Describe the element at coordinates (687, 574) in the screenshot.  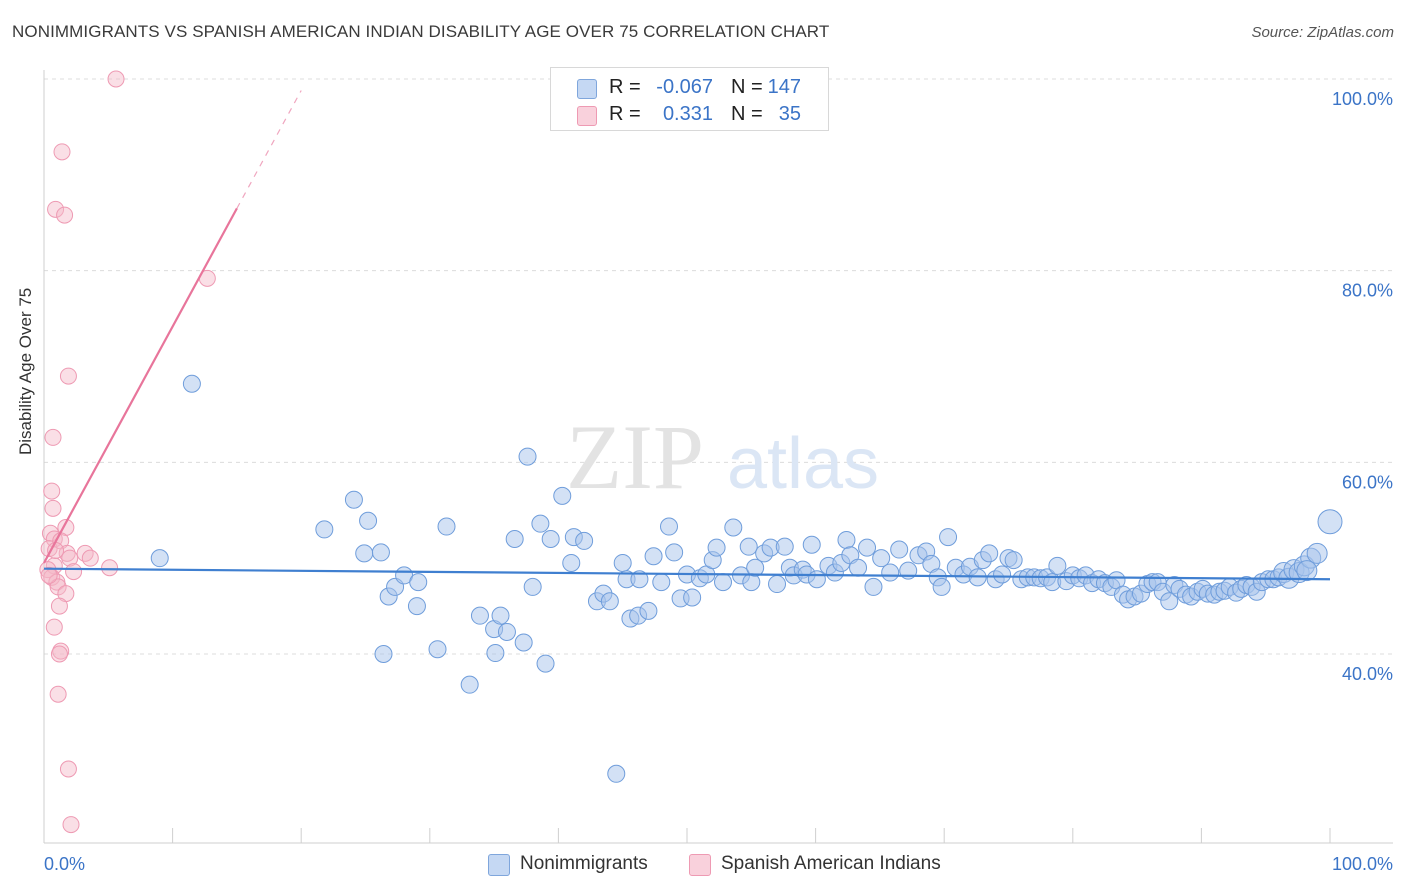
I see `trend-line-nonimmigrants` at that location.